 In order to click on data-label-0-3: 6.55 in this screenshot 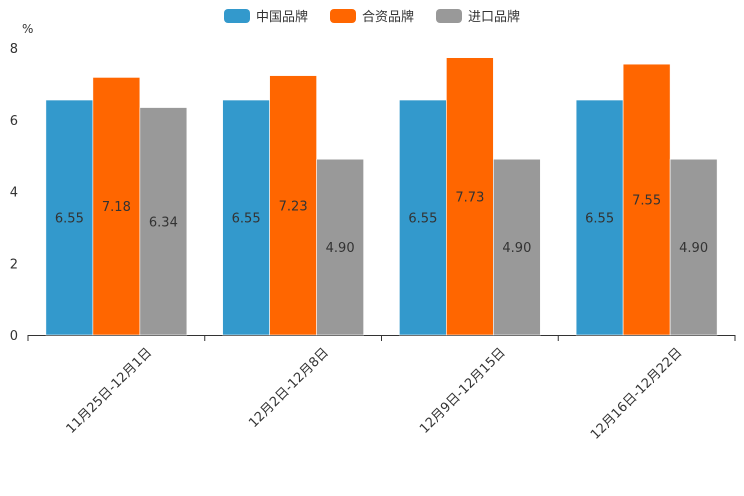, I will do `click(599, 219)`.